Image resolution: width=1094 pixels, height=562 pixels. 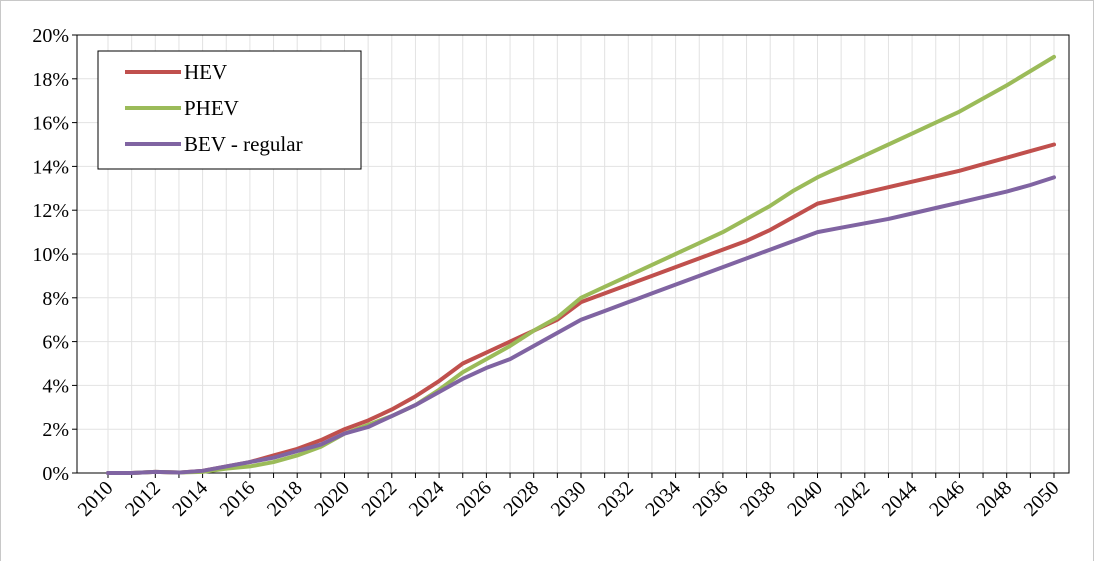 I want to click on y-tick-label: 8%, so click(x=55, y=299).